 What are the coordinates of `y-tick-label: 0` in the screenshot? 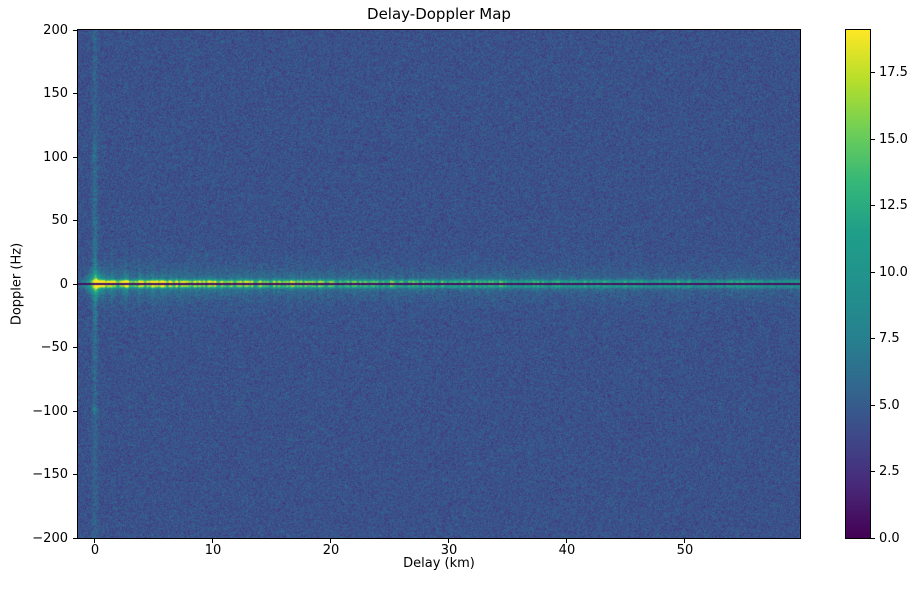 It's located at (63, 284).